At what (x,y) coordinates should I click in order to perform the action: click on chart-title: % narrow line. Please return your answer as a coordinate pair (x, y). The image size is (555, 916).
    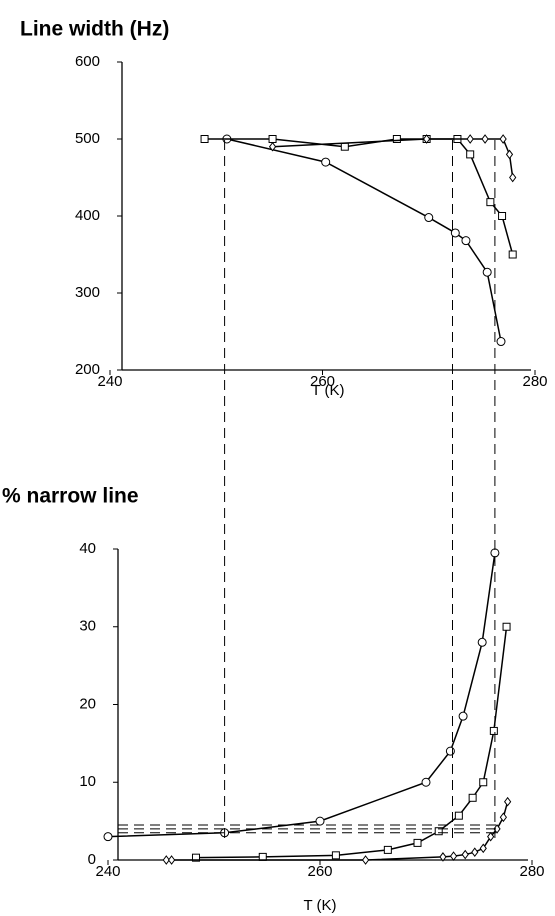
    Looking at the image, I should click on (70, 496).